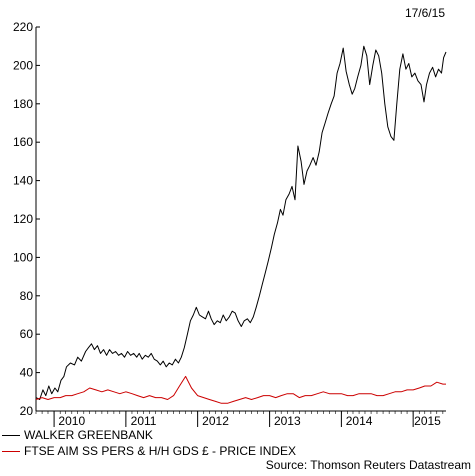 Image resolution: width=475 pixels, height=476 pixels. Describe the element at coordinates (27, 411) in the screenshot. I see `y-tick-label: 20` at that location.